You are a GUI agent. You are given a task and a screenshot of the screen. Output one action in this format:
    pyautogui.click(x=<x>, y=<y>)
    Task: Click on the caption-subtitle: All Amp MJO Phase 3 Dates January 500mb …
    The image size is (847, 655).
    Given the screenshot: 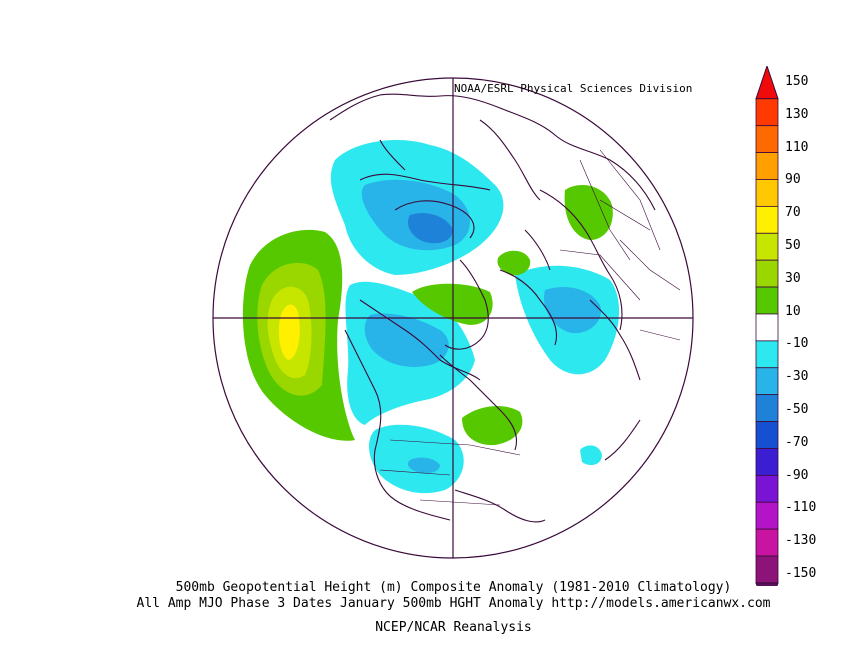 What is the action you would take?
    pyautogui.click(x=453, y=603)
    